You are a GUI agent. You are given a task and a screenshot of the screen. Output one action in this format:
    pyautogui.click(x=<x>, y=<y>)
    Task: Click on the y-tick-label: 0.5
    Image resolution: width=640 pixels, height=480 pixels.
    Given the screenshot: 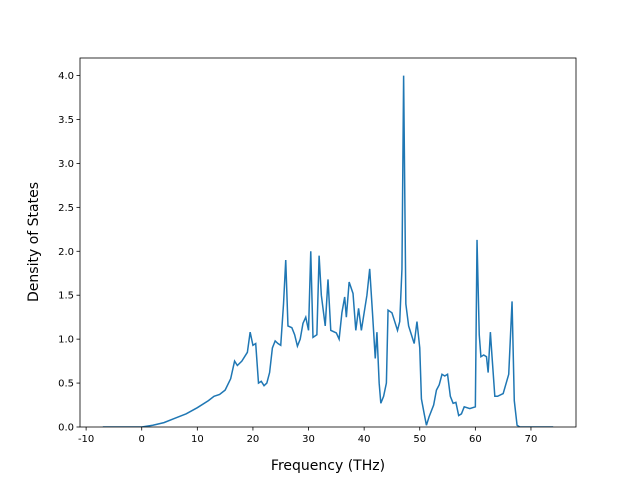 What is the action you would take?
    pyautogui.click(x=66, y=384)
    